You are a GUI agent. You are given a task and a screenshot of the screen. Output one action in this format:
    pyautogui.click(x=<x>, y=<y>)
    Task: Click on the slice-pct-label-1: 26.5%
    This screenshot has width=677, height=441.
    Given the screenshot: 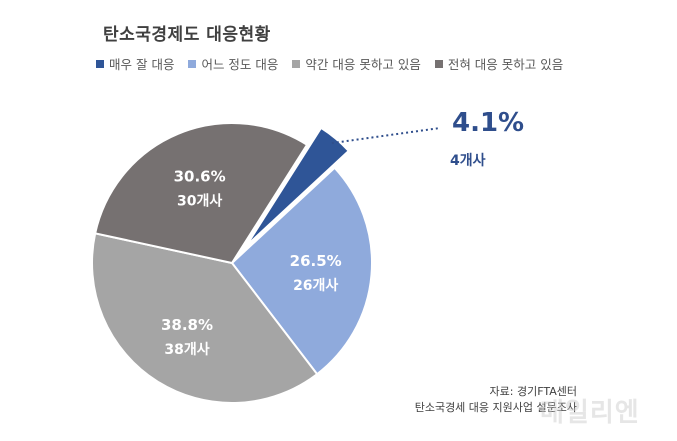 What is the action you would take?
    pyautogui.click(x=316, y=261)
    